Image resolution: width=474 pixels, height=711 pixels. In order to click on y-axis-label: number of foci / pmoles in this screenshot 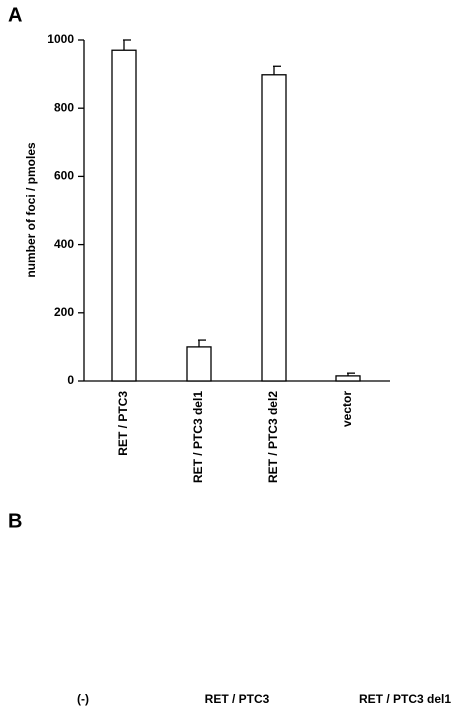, I will do `click(31, 210)`.